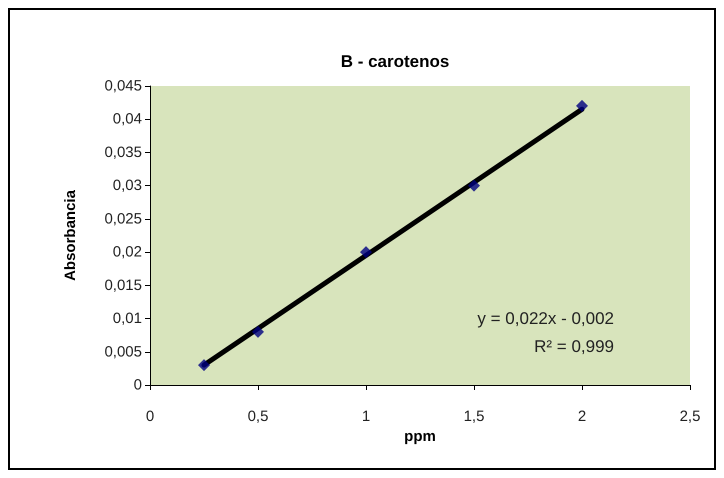 This screenshot has width=724, height=478. What do you see at coordinates (150, 416) in the screenshot?
I see `x-tick-label: 0` at bounding box center [150, 416].